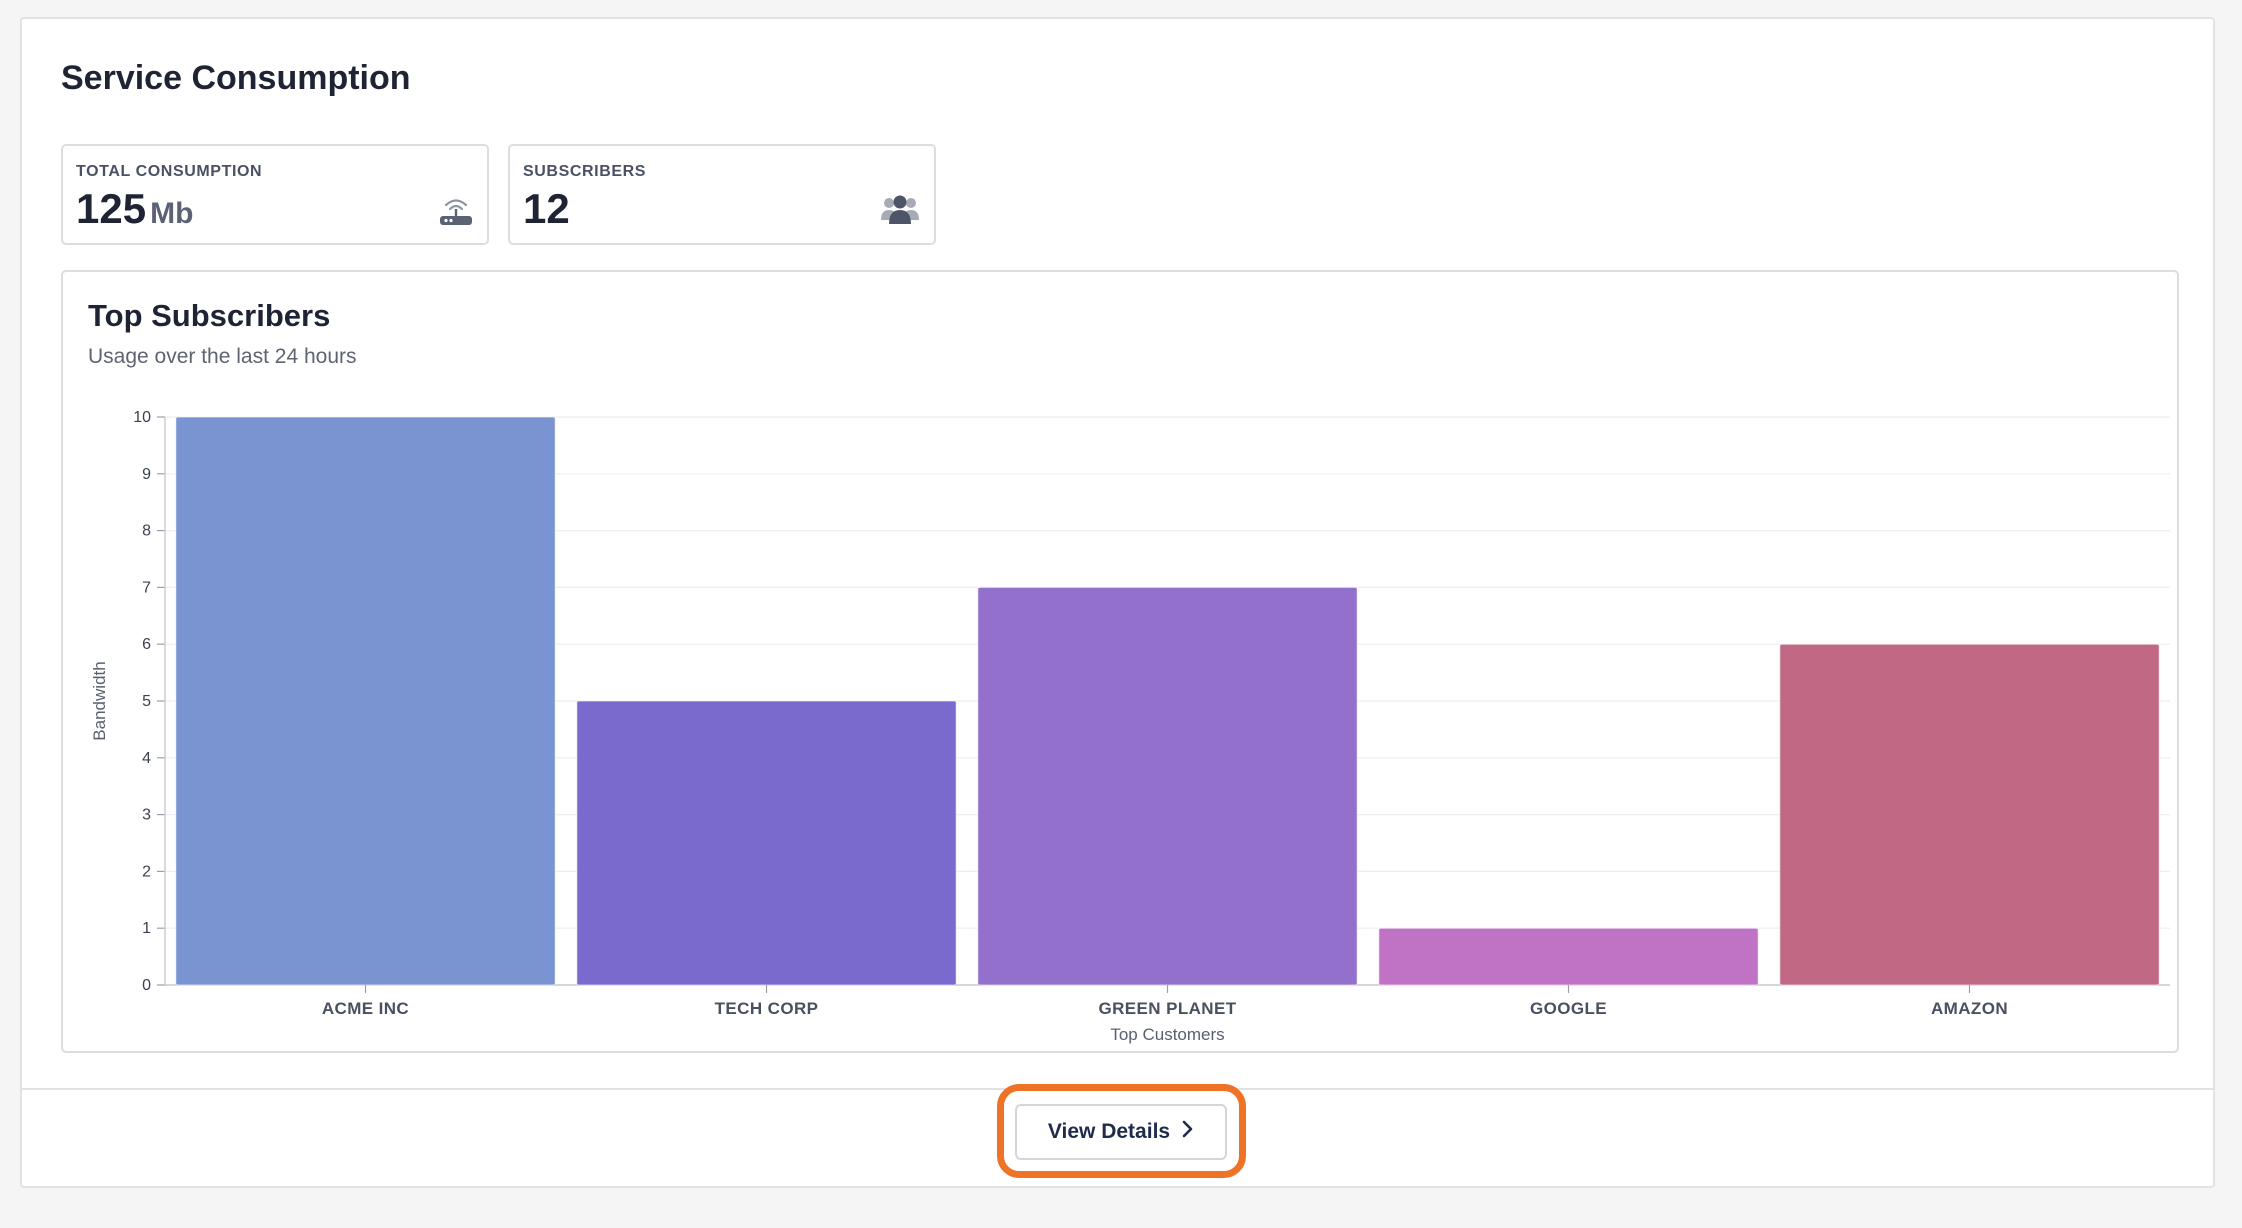 The width and height of the screenshot is (2242, 1228). What do you see at coordinates (585, 171) in the screenshot?
I see `subscribers-label: SUBSCRIBERS` at bounding box center [585, 171].